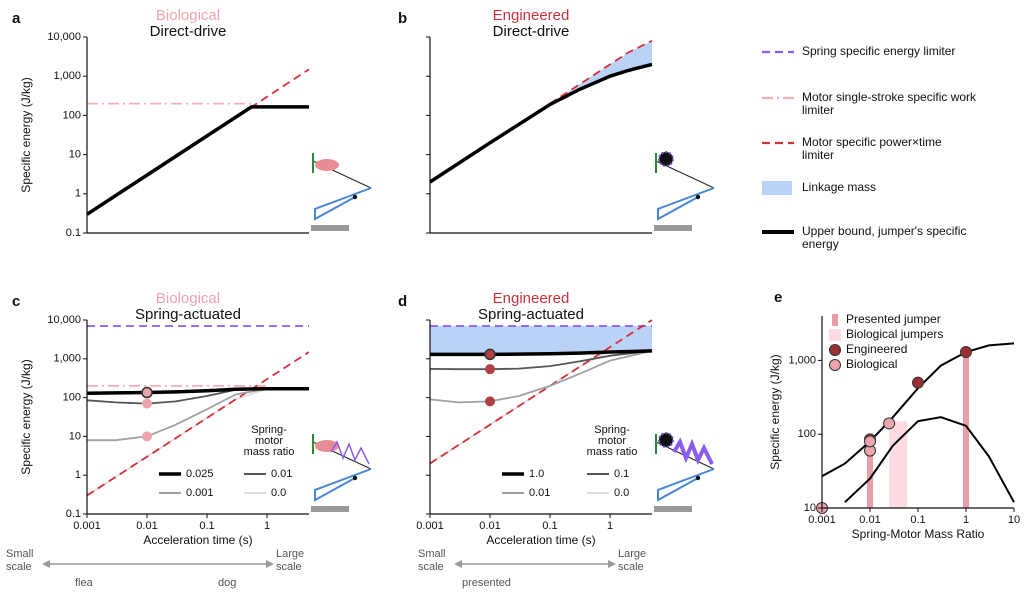 Image resolution: width=1025 pixels, height=592 pixels. What do you see at coordinates (1014, 520) in the screenshot?
I see `x-tick-label: 10` at bounding box center [1014, 520].